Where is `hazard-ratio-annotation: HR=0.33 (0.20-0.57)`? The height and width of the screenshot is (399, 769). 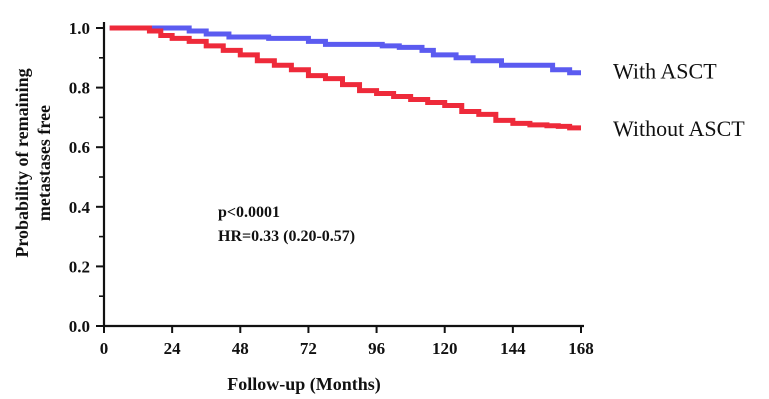 hazard-ratio-annotation: HR=0.33 (0.20-0.57) is located at coordinates (286, 236).